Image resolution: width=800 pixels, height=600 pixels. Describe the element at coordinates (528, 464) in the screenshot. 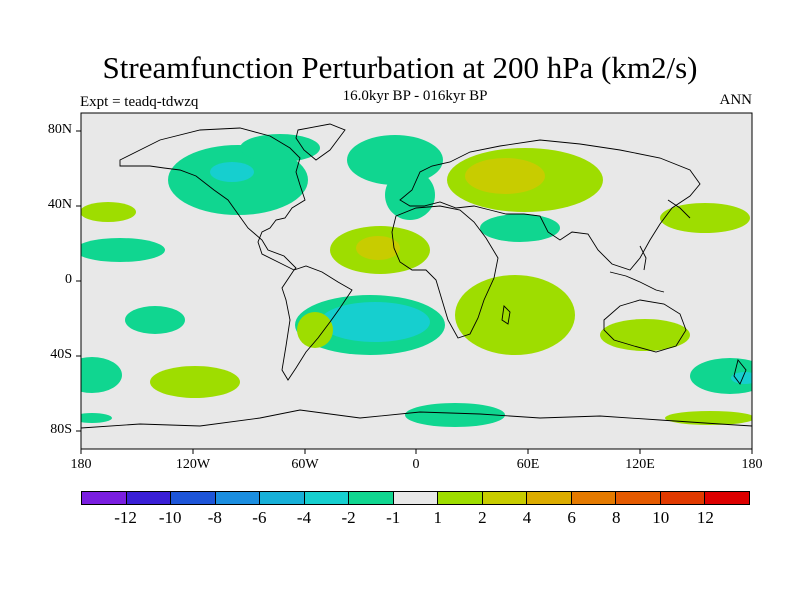

I see `lon-tick-label: 60E` at that location.